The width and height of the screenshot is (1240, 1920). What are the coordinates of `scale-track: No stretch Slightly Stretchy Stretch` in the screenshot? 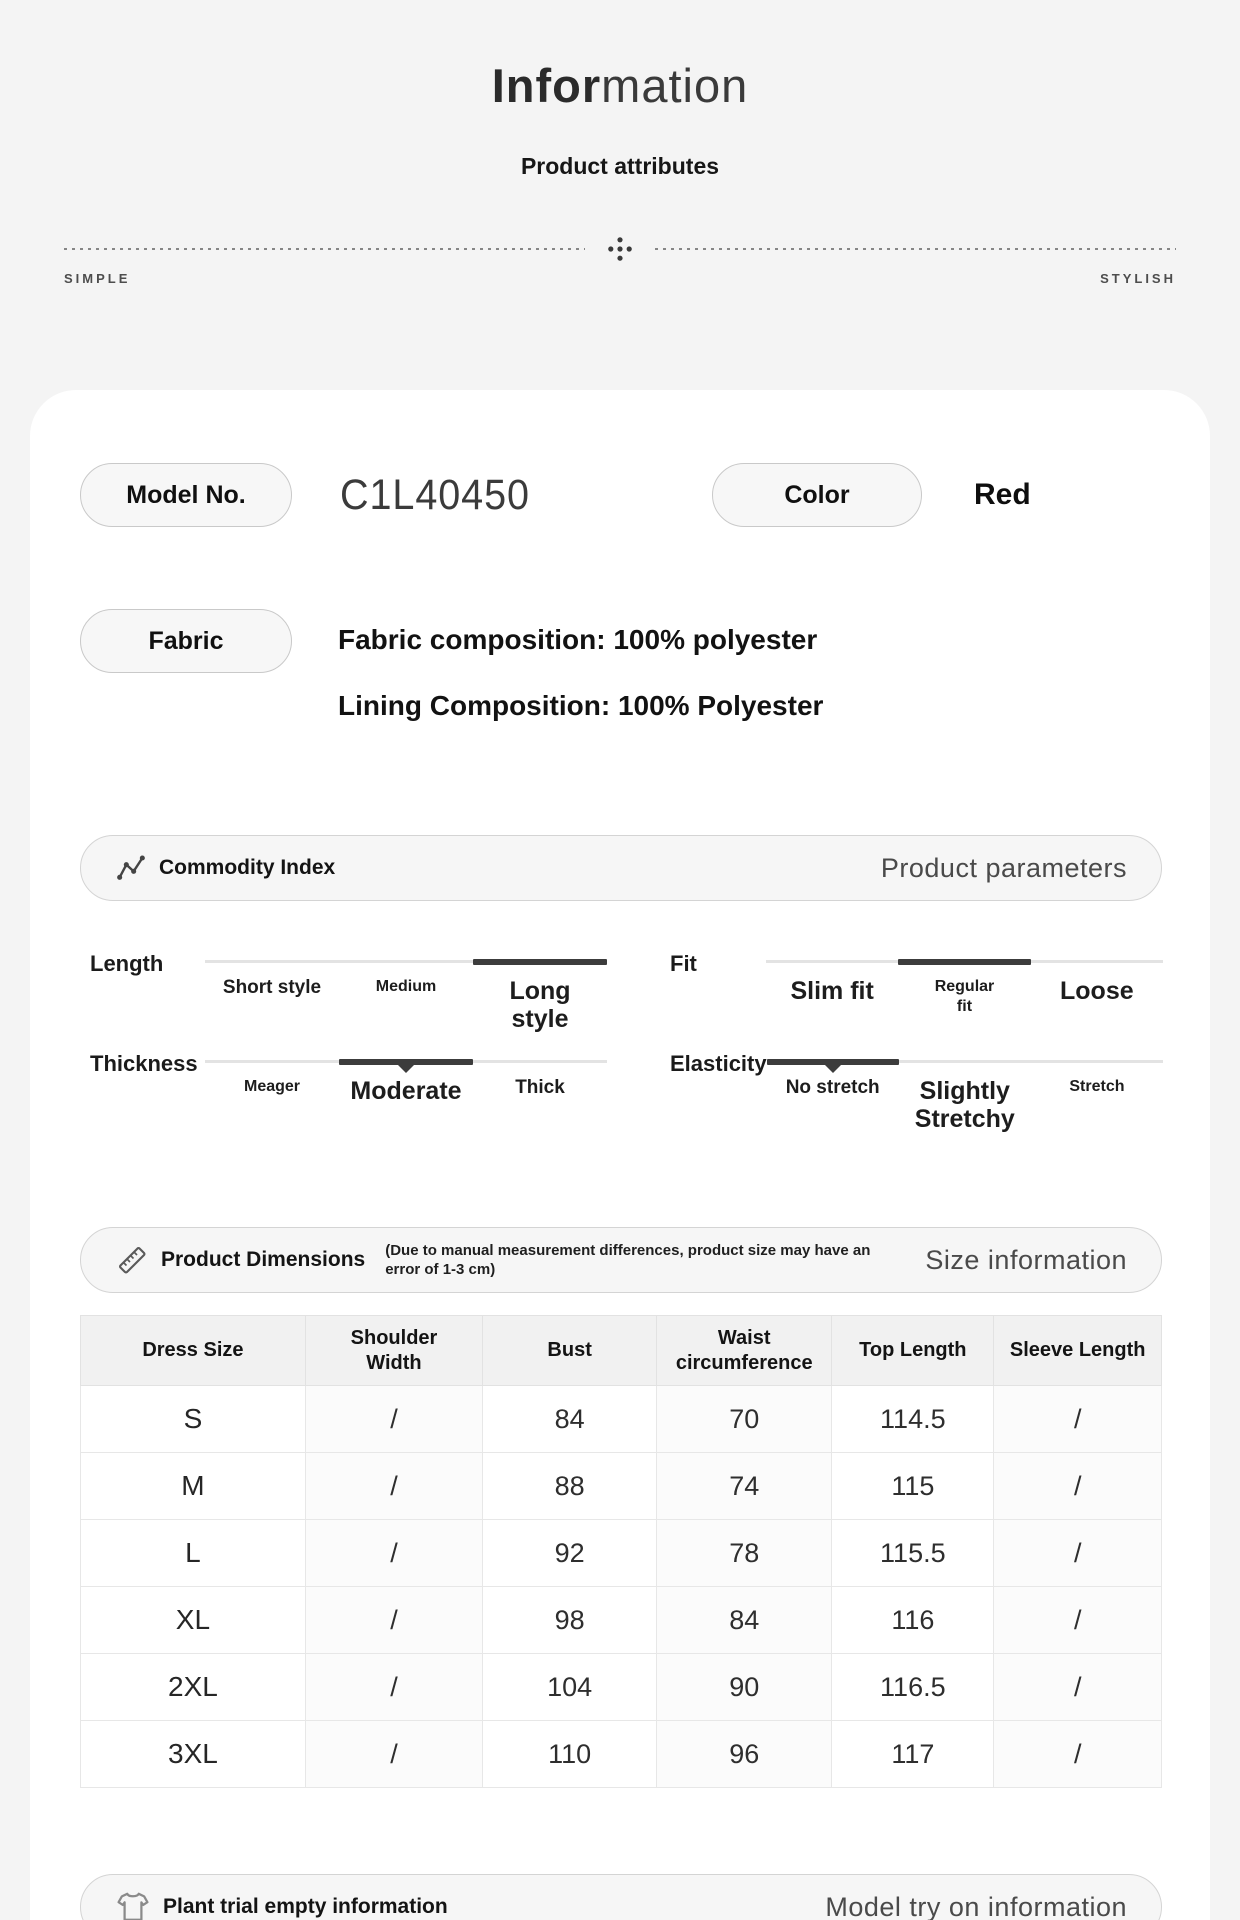 It's located at (964, 1092).